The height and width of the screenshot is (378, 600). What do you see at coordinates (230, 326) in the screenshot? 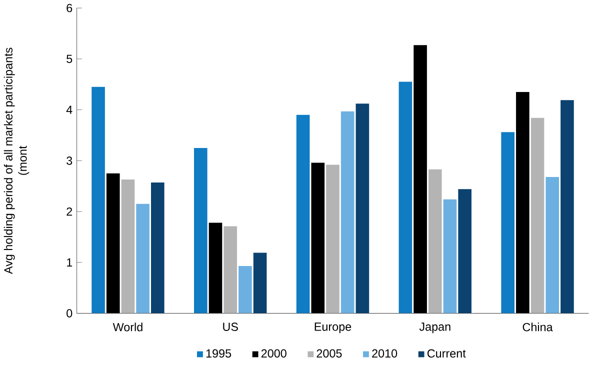
I see `x-tick-label: US` at bounding box center [230, 326].